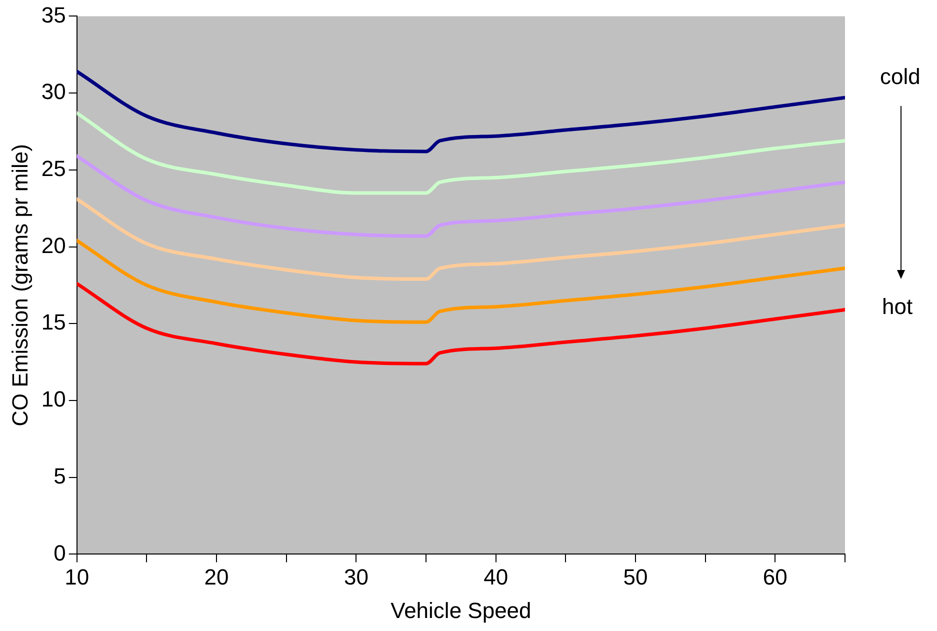 Image resolution: width=937 pixels, height=631 pixels. I want to click on y-tick-label: 35, so click(53, 15).